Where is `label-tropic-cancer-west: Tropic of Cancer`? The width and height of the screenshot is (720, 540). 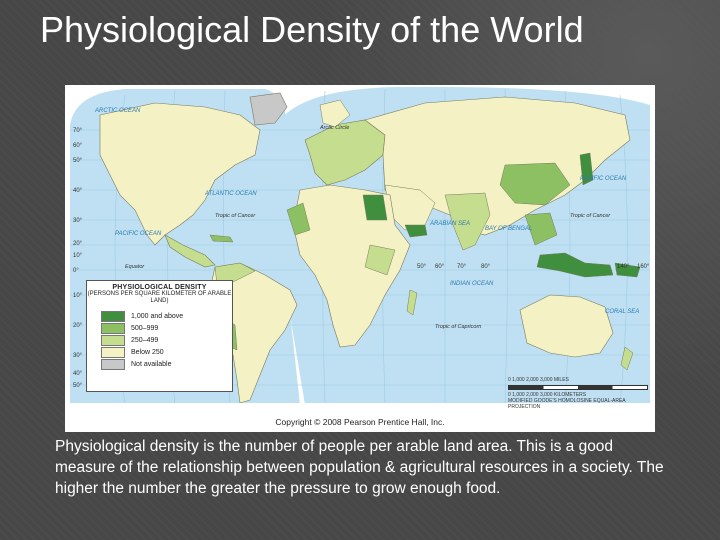
label-tropic-cancer-west: Tropic of Cancer is located at coordinates (235, 216).